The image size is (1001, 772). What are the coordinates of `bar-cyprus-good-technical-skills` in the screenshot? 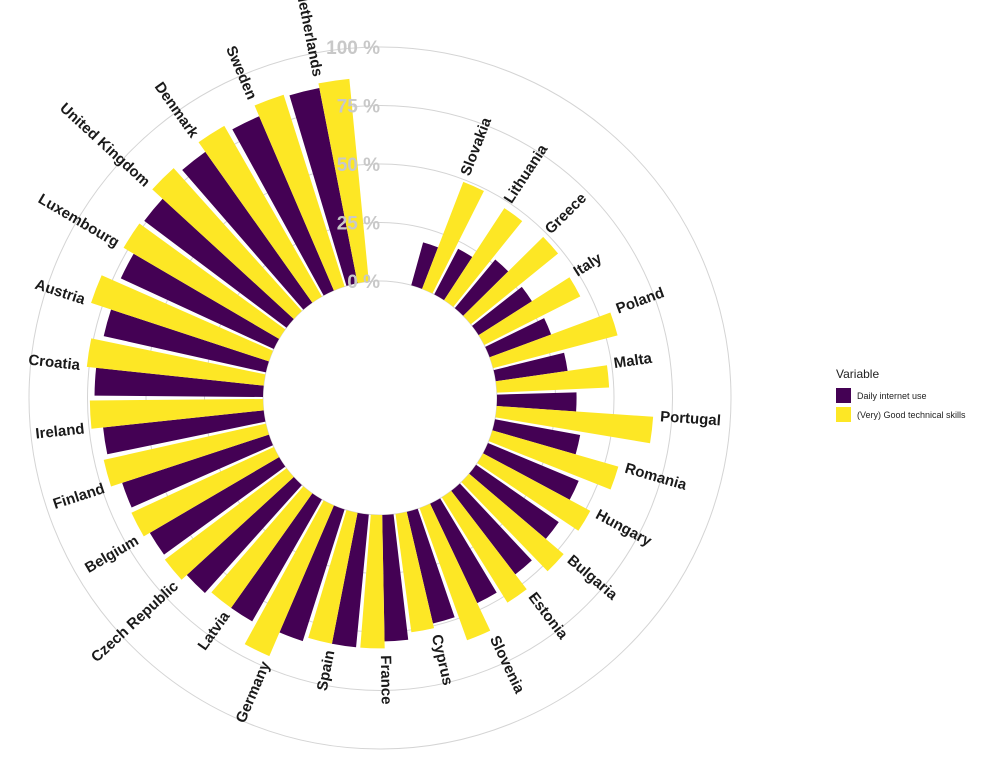 It's located at (415, 572).